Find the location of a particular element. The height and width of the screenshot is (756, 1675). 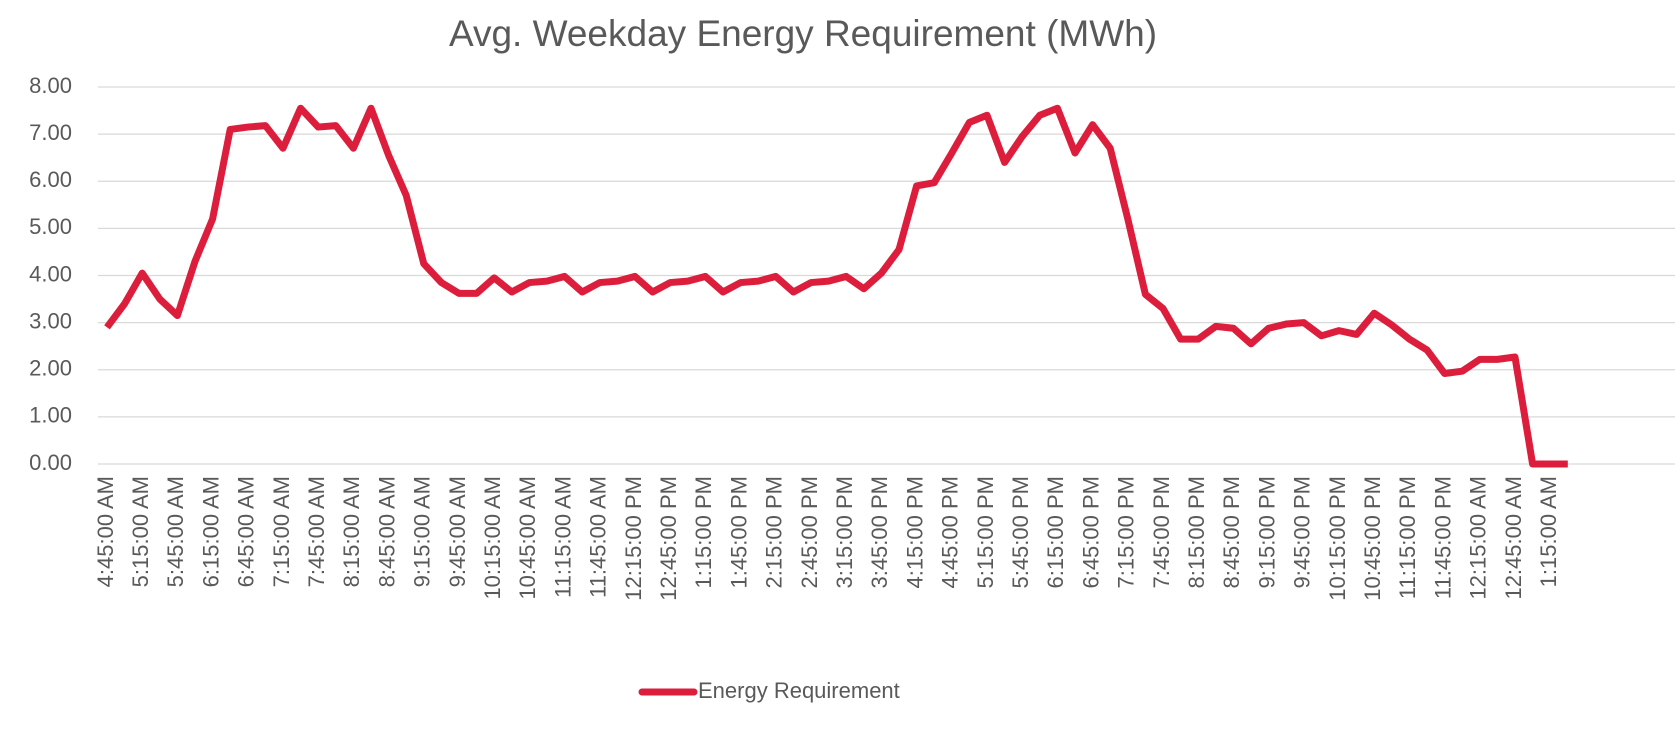

y-tick-label: 5.00 is located at coordinates (50, 226).